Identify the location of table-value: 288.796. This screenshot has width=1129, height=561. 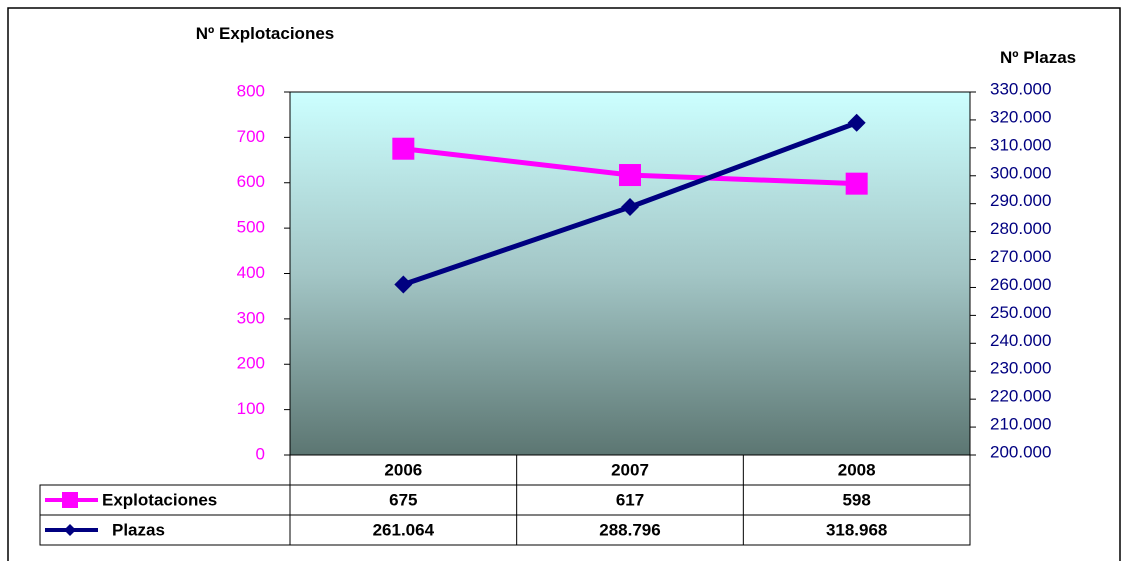
(629, 529).